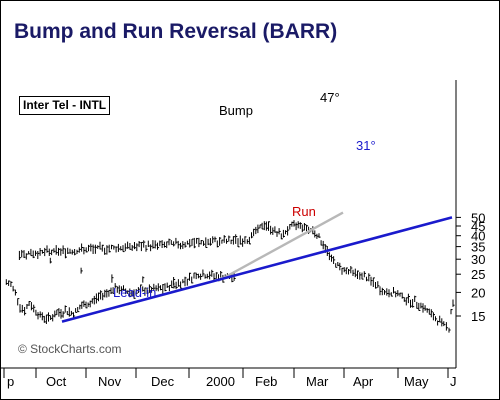  What do you see at coordinates (176, 31) in the screenshot?
I see `chart-title: Bump and Run Reversal (BARR)` at bounding box center [176, 31].